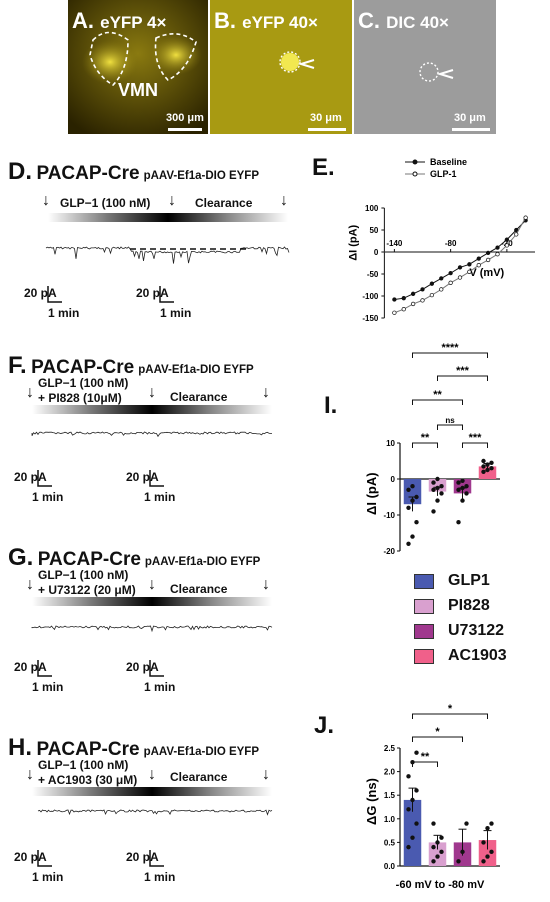 Image resolution: width=550 pixels, height=902 pixels. What do you see at coordinates (64, 313) in the screenshot?
I see `panel-d-scale-t-1: 1 min` at bounding box center [64, 313].